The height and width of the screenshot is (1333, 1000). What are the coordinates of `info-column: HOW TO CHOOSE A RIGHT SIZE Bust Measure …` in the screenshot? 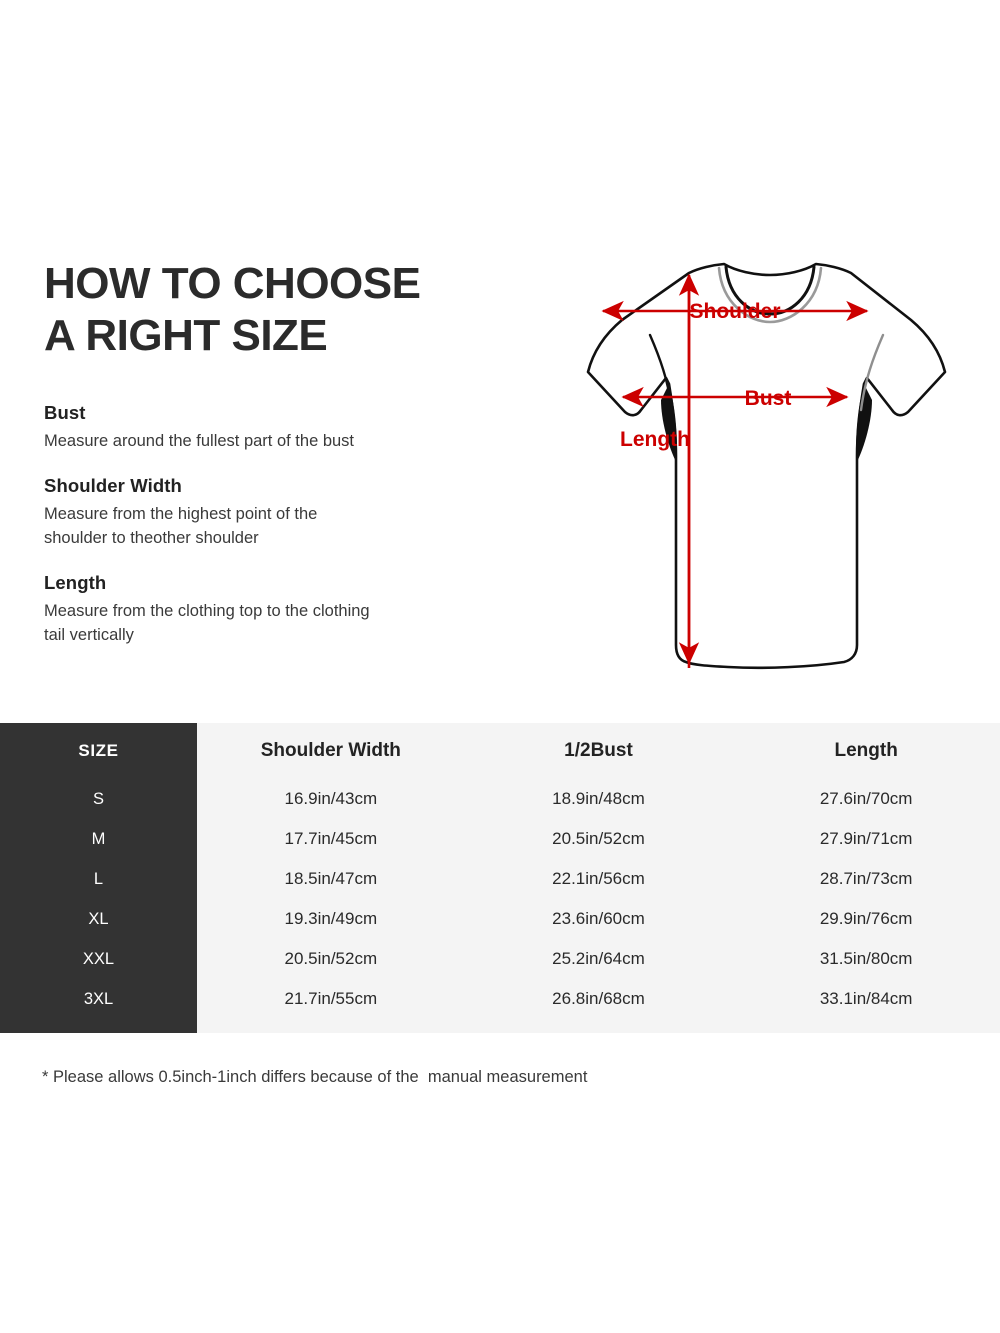 It's located at (259, 463).